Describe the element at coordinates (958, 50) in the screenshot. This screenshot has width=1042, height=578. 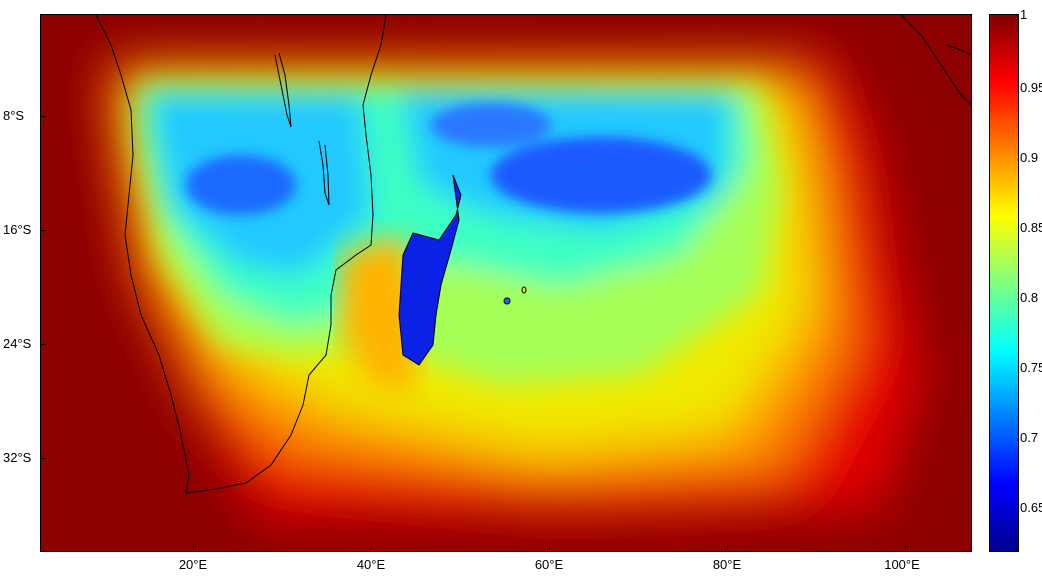
I see `coastline-java` at that location.